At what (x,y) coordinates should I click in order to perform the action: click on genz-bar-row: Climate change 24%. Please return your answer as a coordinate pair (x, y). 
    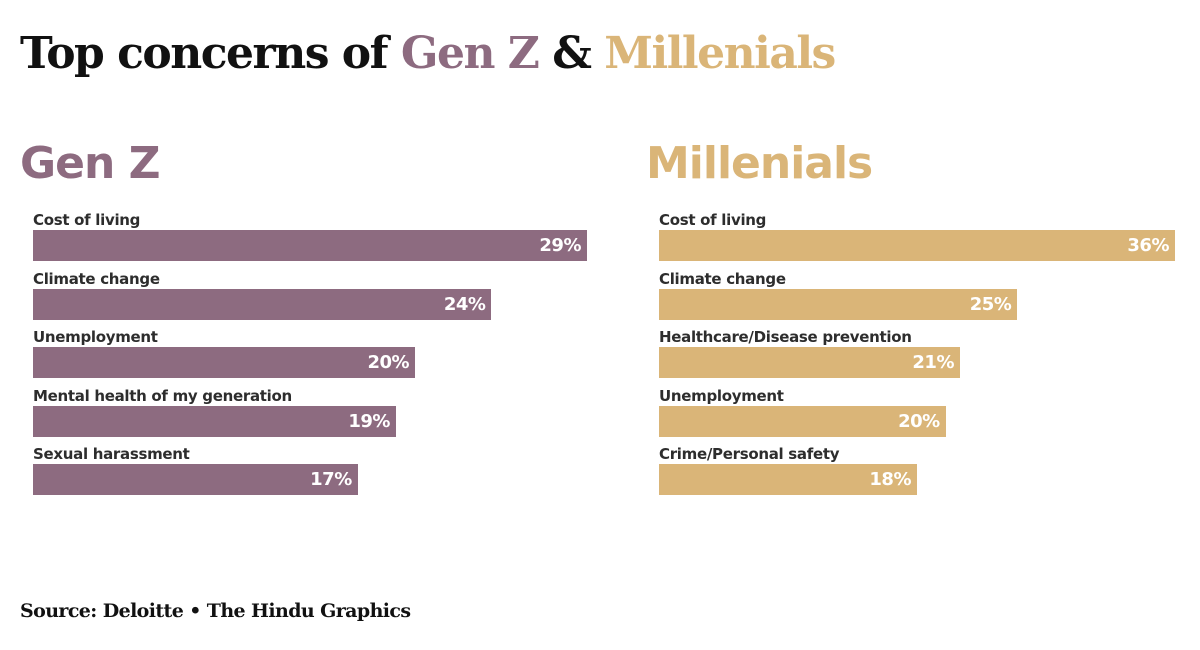
    Looking at the image, I should click on (316, 298).